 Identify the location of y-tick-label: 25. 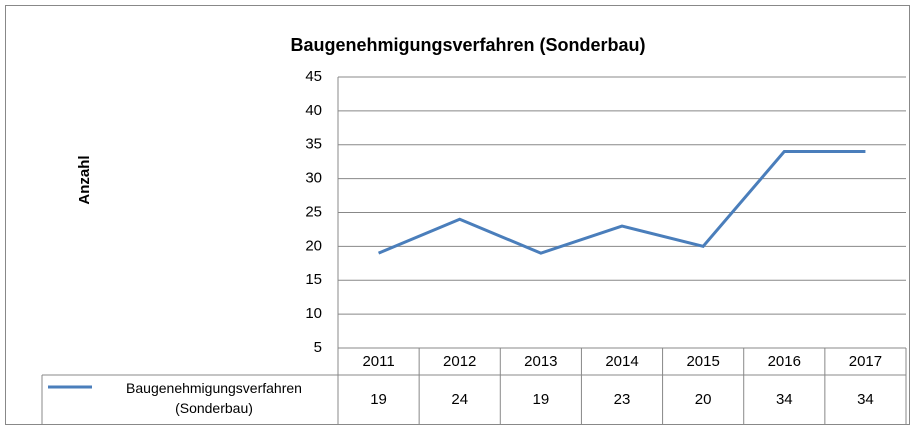
(313, 211).